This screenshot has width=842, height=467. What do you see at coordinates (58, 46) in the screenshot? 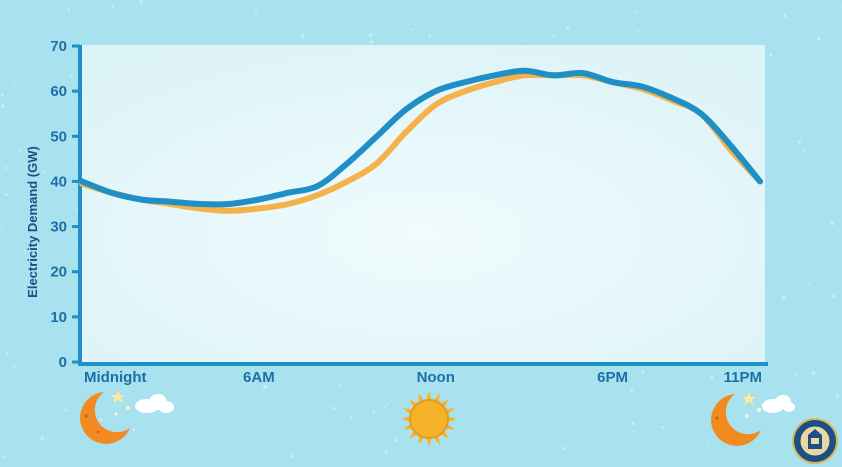
I see `y-tick-label: 70` at bounding box center [58, 46].